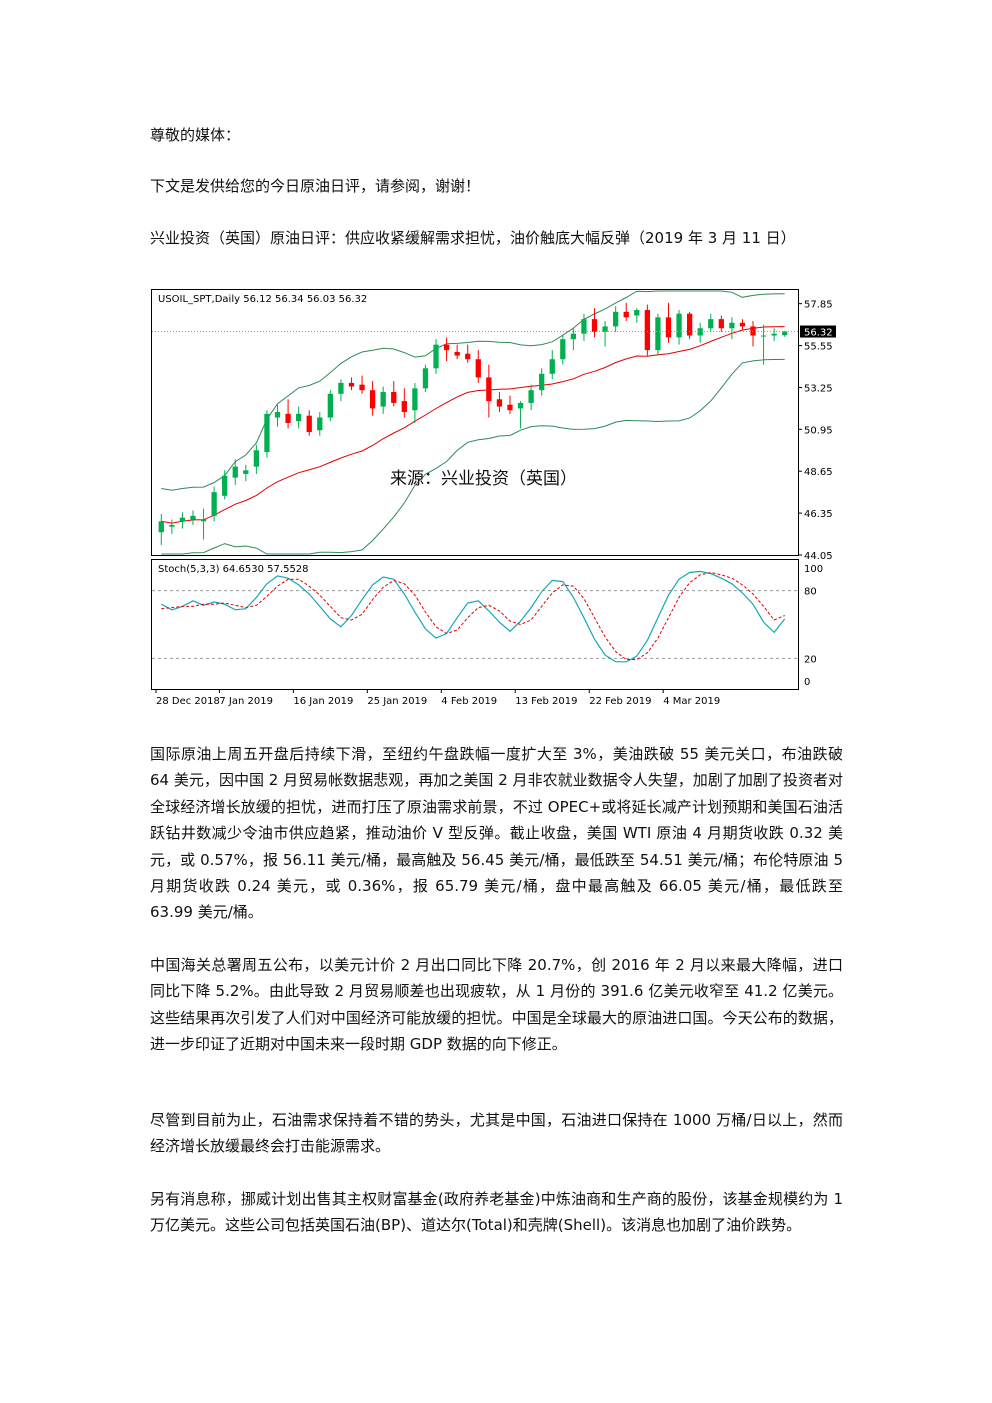  What do you see at coordinates (807, 682) in the screenshot?
I see `stoch-tick-label: 0` at bounding box center [807, 682].